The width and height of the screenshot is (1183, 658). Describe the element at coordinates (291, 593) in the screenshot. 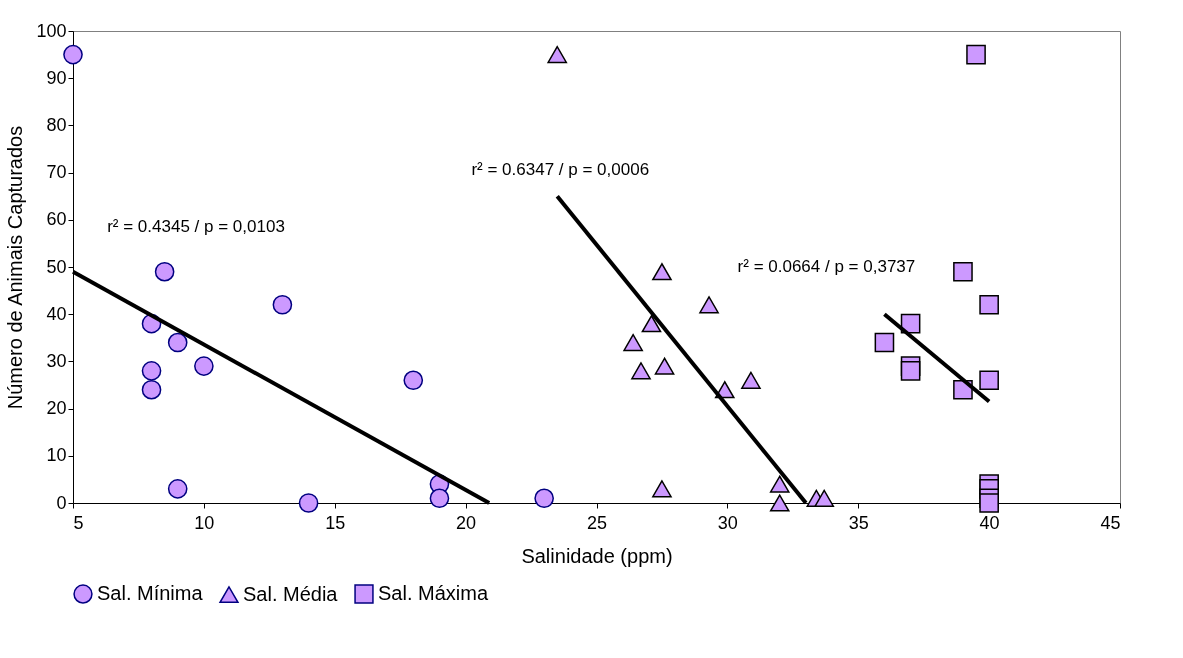

I see `legend-label: Sal. Média` at that location.